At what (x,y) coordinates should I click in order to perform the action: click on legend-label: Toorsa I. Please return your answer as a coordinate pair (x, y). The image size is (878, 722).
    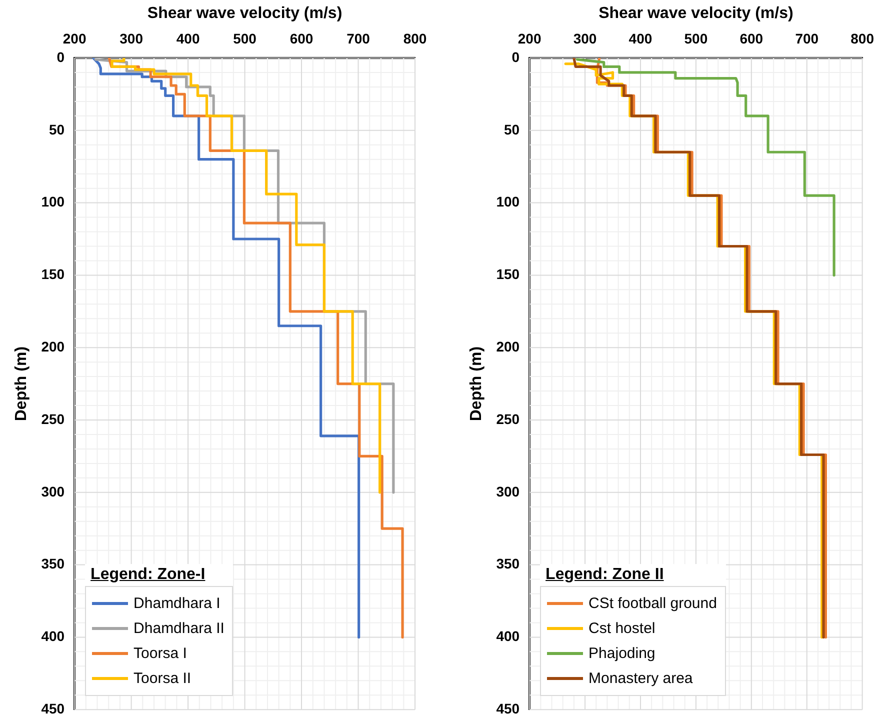
    Looking at the image, I should click on (160, 653).